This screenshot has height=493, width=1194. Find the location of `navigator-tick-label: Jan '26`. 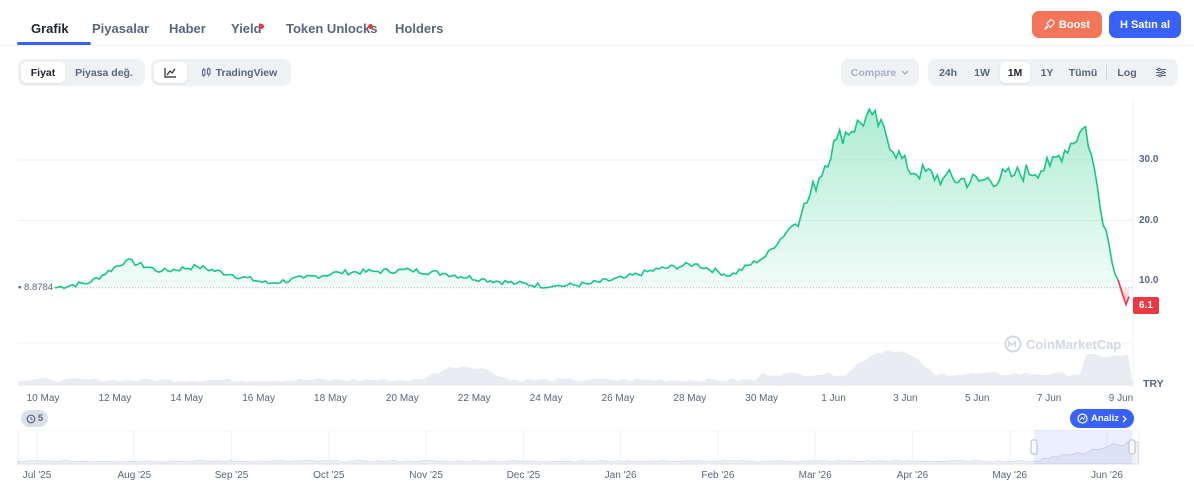

navigator-tick-label: Jan '26 is located at coordinates (620, 475).